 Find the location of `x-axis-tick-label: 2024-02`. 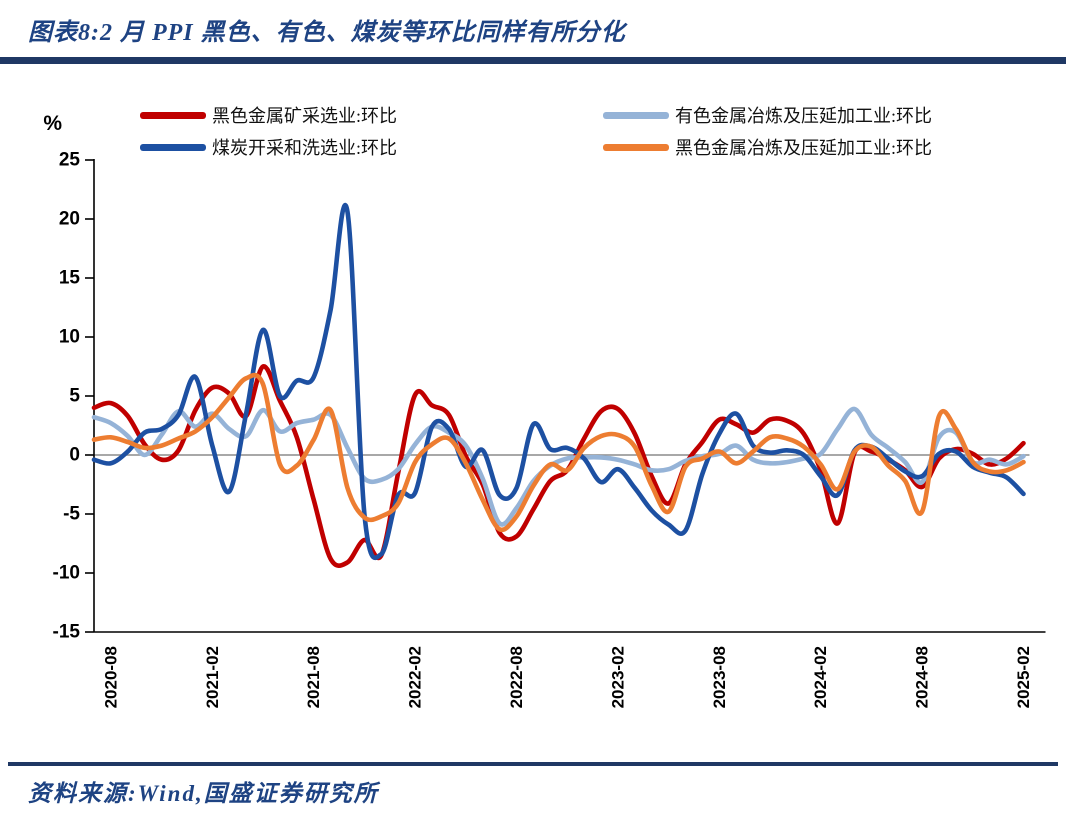

x-axis-tick-label: 2024-02 is located at coordinates (820, 677).